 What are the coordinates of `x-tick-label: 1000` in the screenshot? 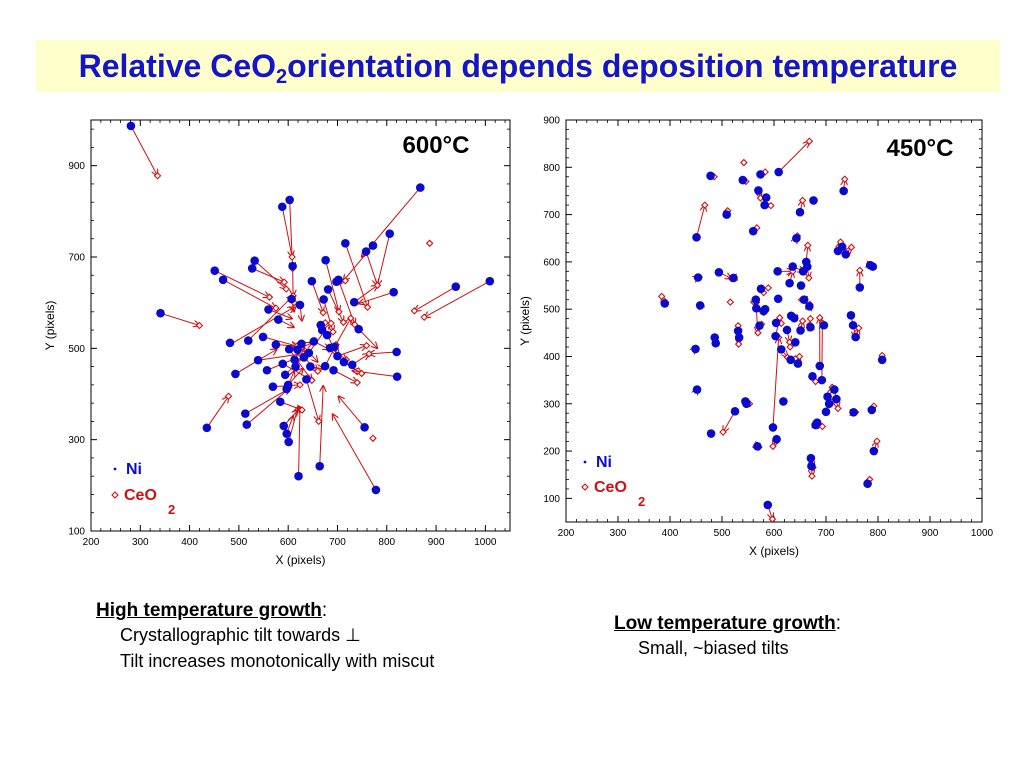 It's located at (485, 542).